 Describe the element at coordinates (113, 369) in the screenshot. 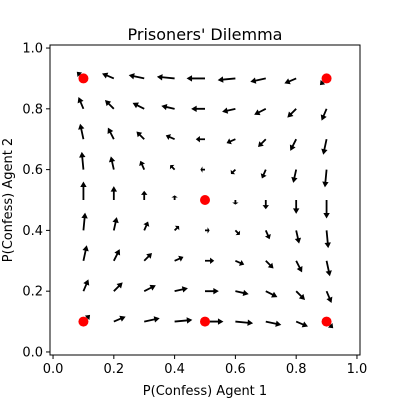

I see `x-tick-label: 0.2` at that location.